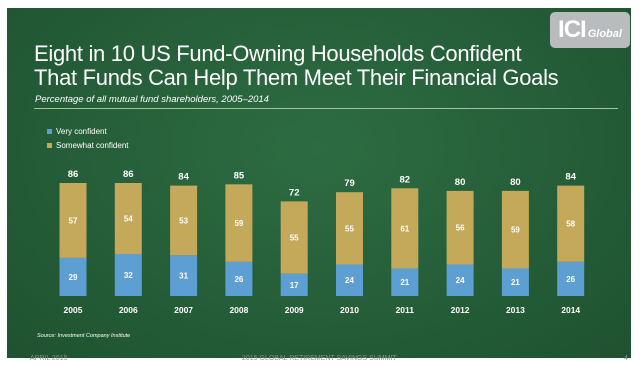  I want to click on bar-total-label: 82, so click(405, 179).